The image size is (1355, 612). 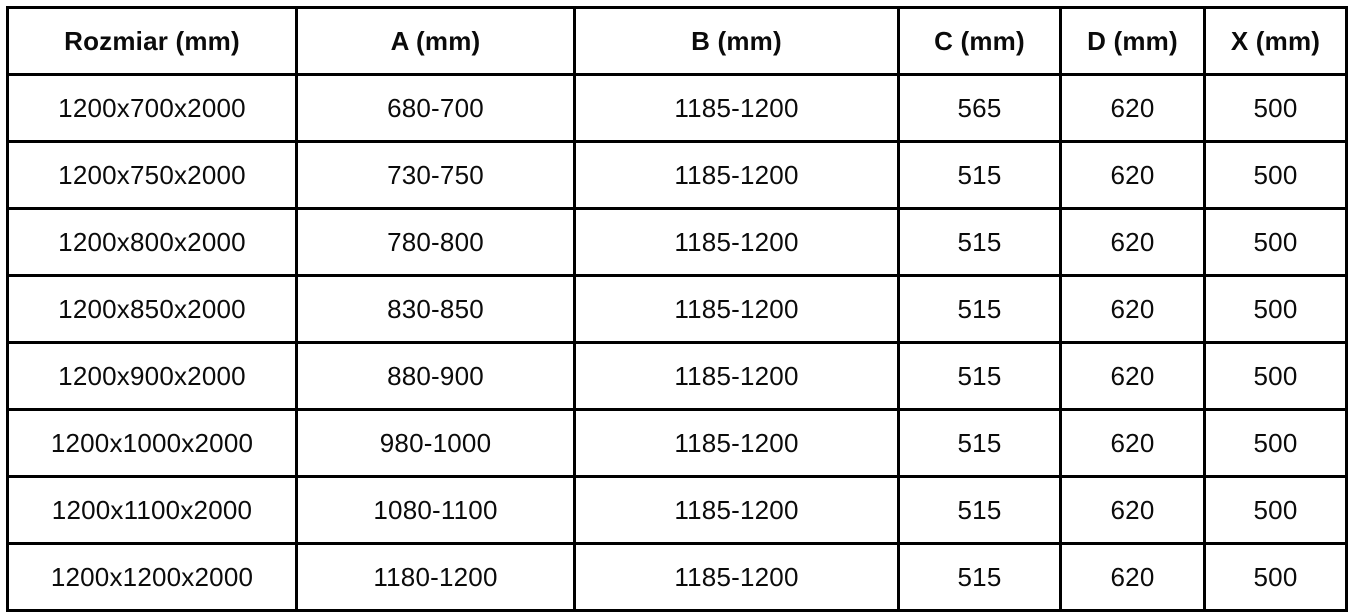 I want to click on column-header-a: A (mm), so click(x=435, y=41).